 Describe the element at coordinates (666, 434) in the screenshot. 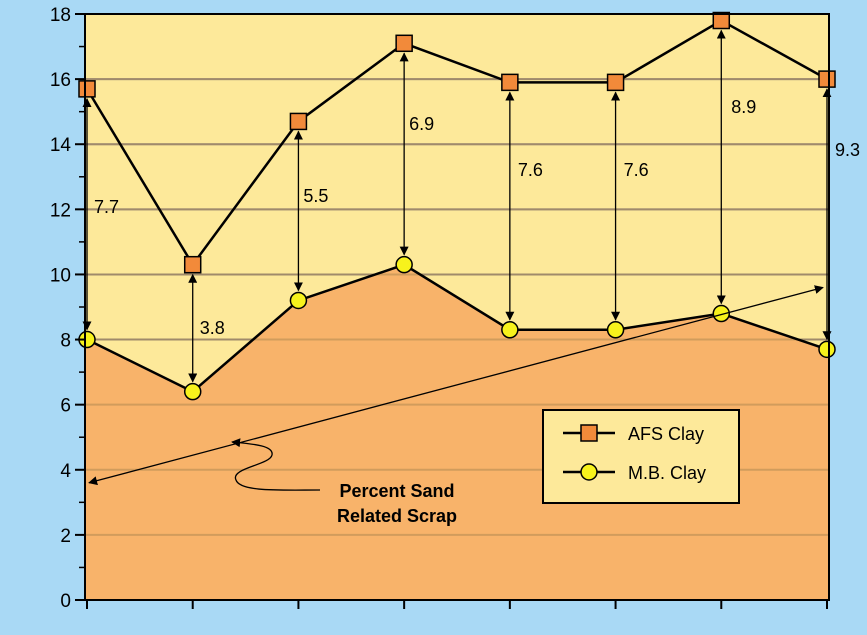

I see `legend-afs-label: AFS Clay` at that location.